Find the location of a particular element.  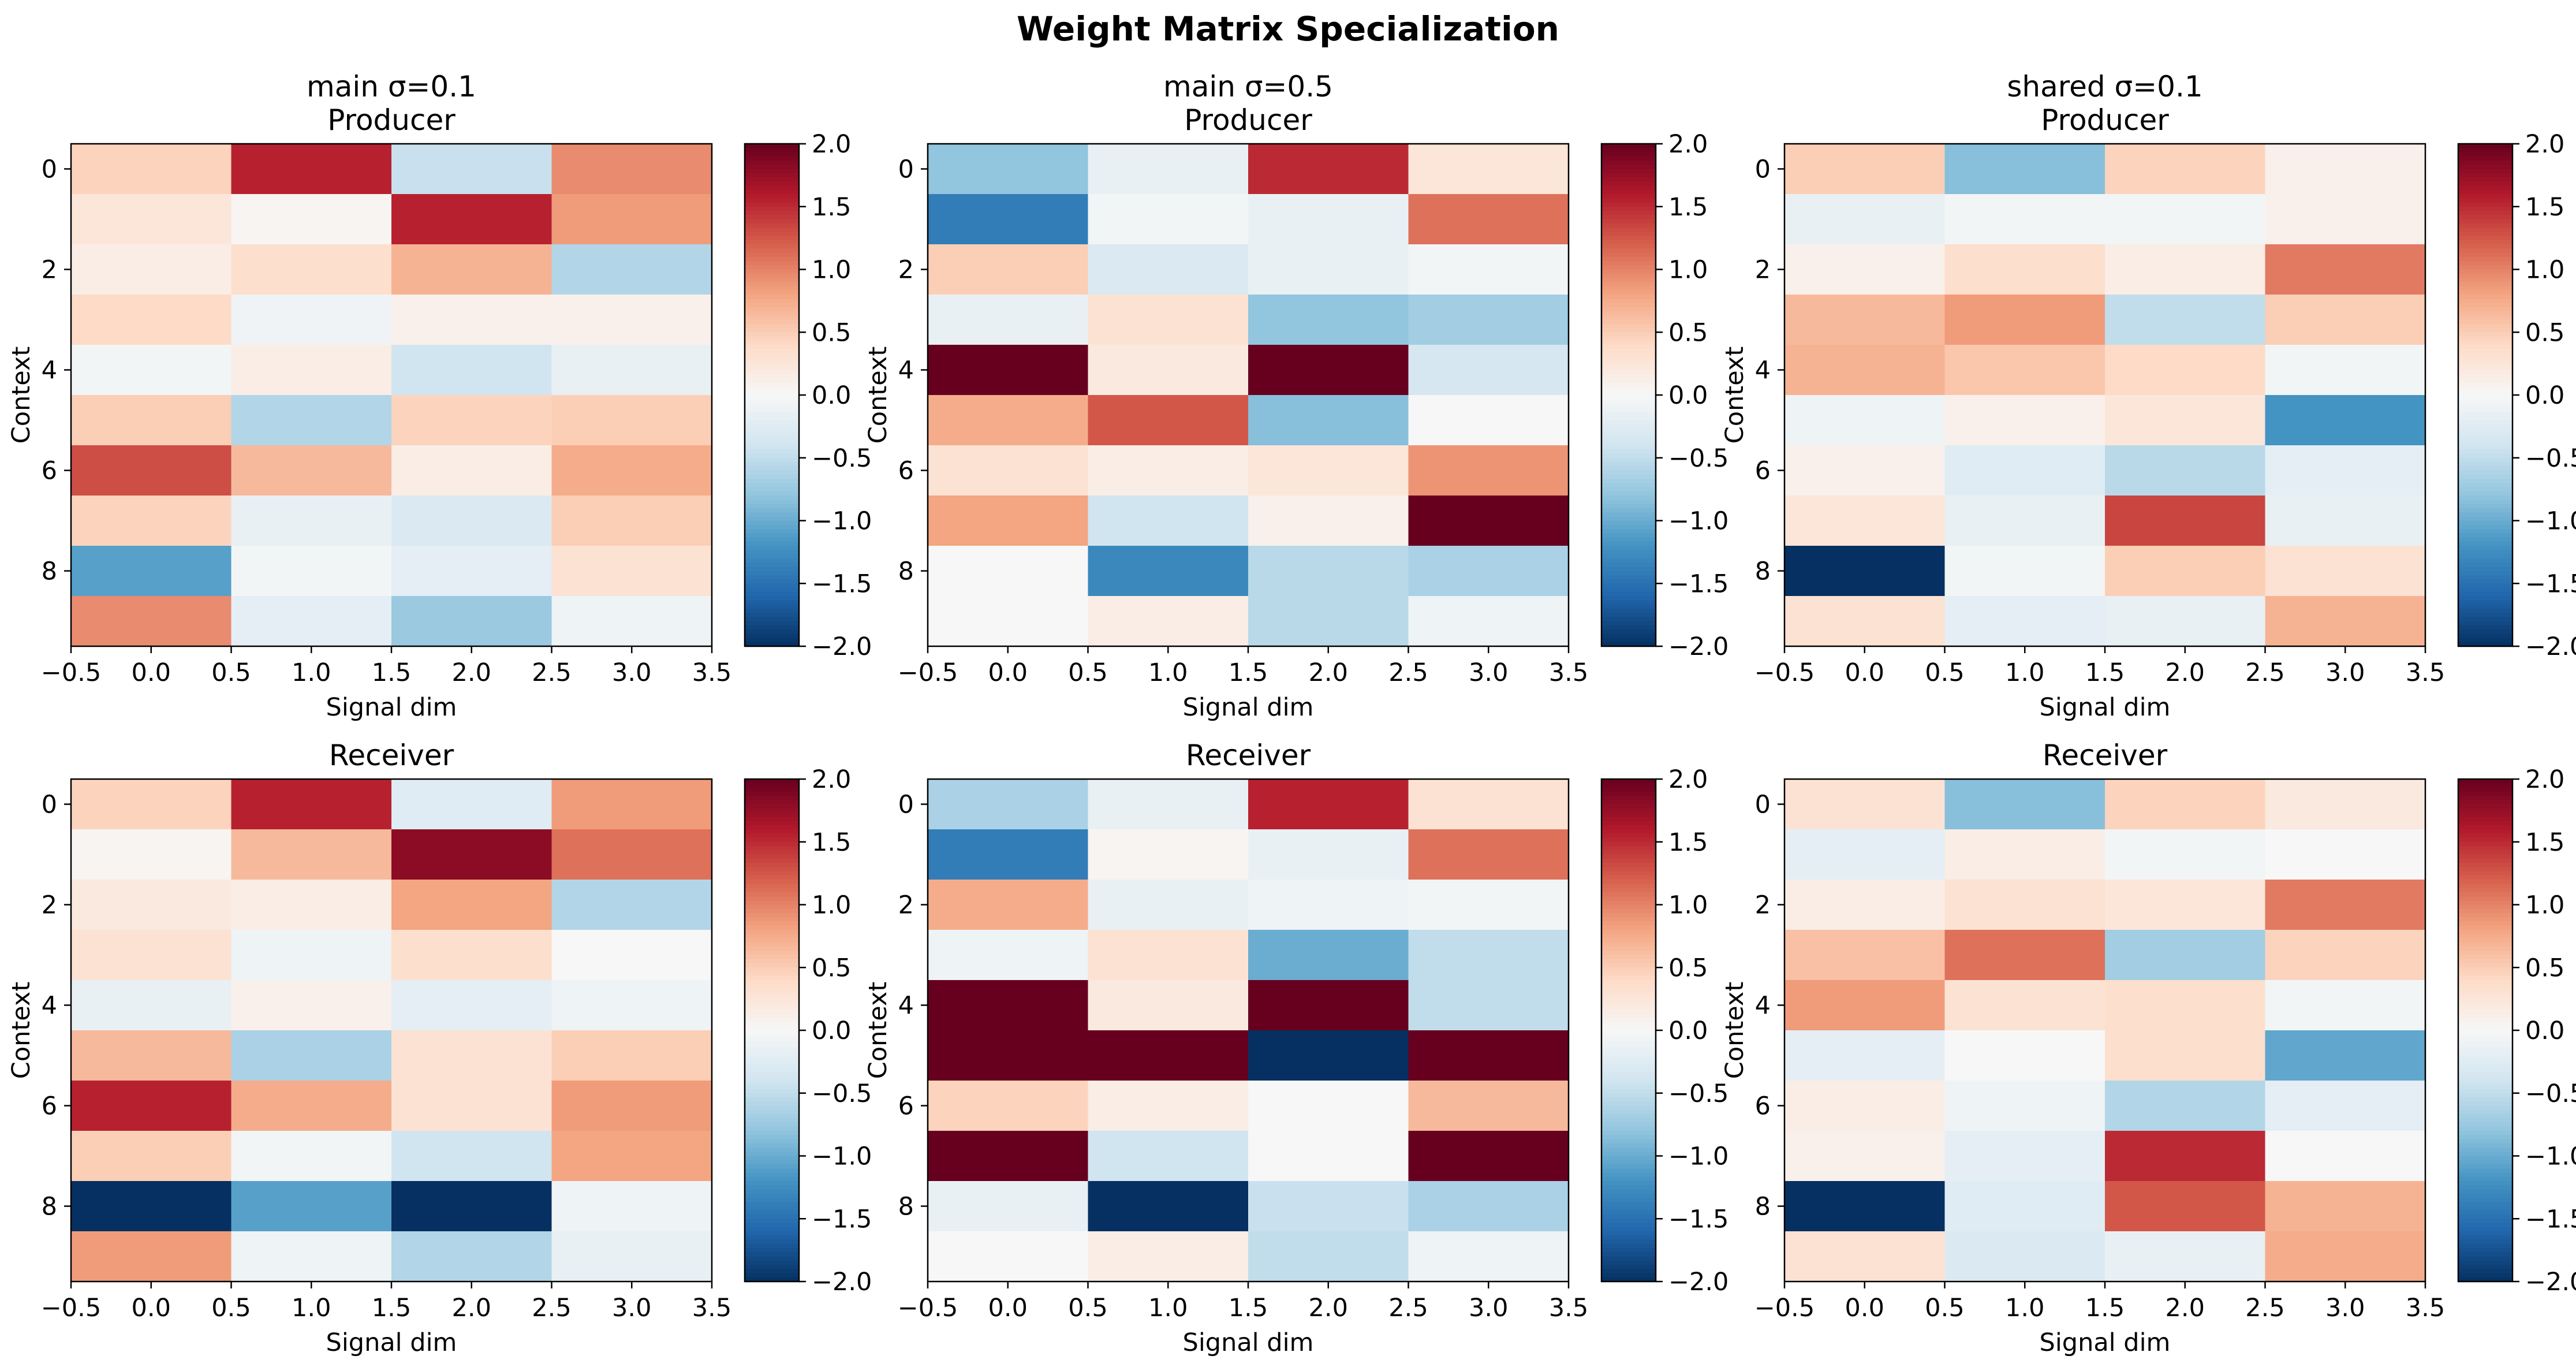

colorbar: 2.0 1.5 1.0 0.5 0.0 −0.5 −1.0 −1.5 −2.0 is located at coordinates (2516, 395).